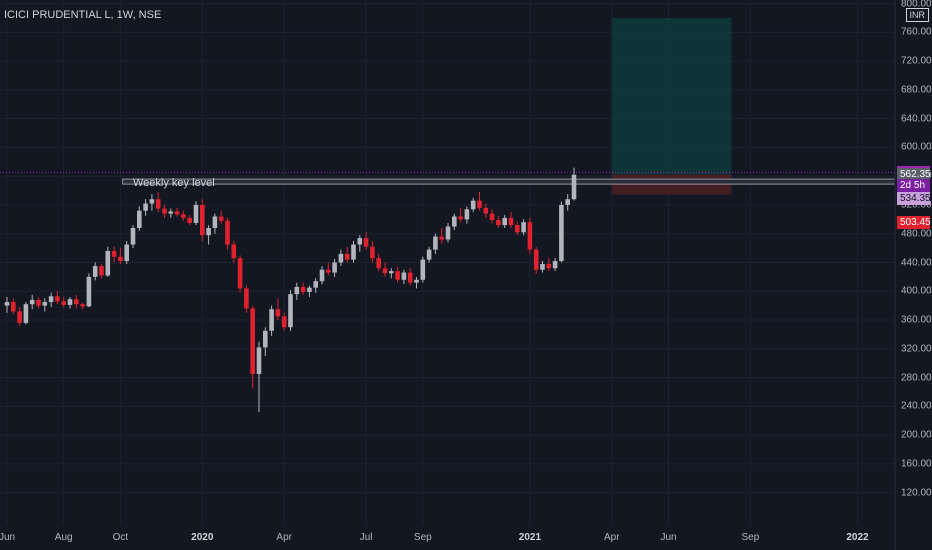 The image size is (932, 550). I want to click on price-tick-label: 600.00, so click(916, 147).